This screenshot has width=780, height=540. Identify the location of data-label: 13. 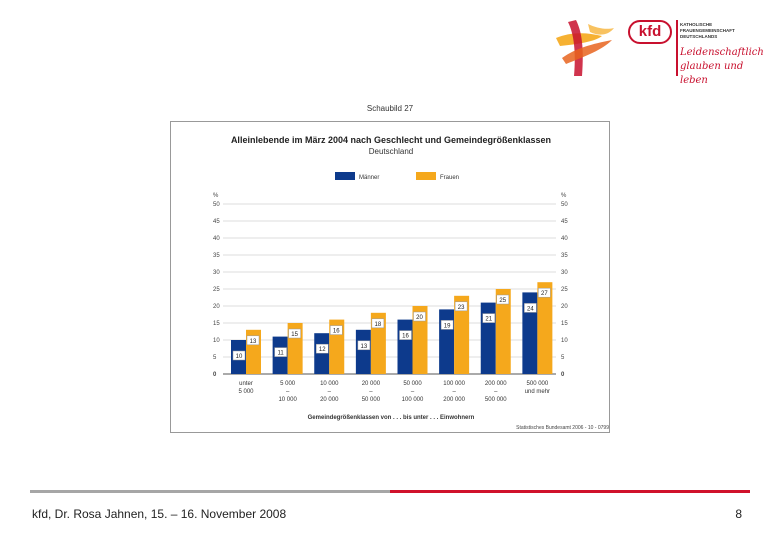
(253, 342).